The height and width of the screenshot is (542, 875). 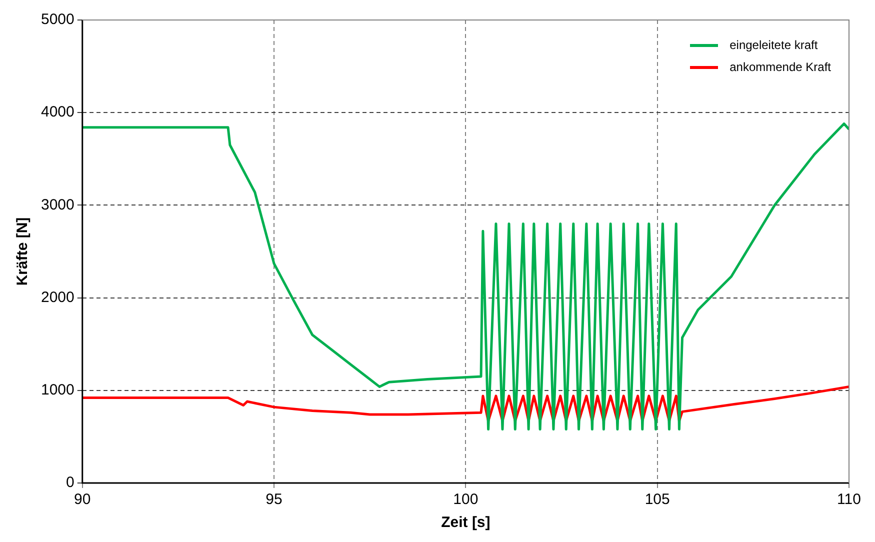 I want to click on legend-label: eingeleitete kraft, so click(x=774, y=45).